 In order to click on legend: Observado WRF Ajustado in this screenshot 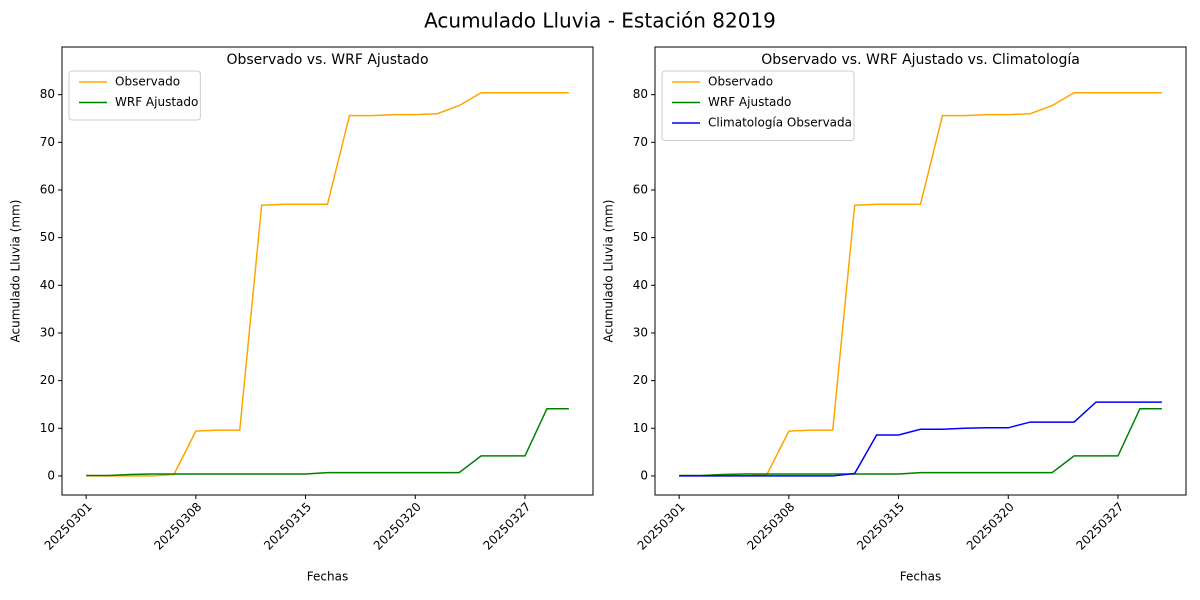, I will do `click(134, 95)`.